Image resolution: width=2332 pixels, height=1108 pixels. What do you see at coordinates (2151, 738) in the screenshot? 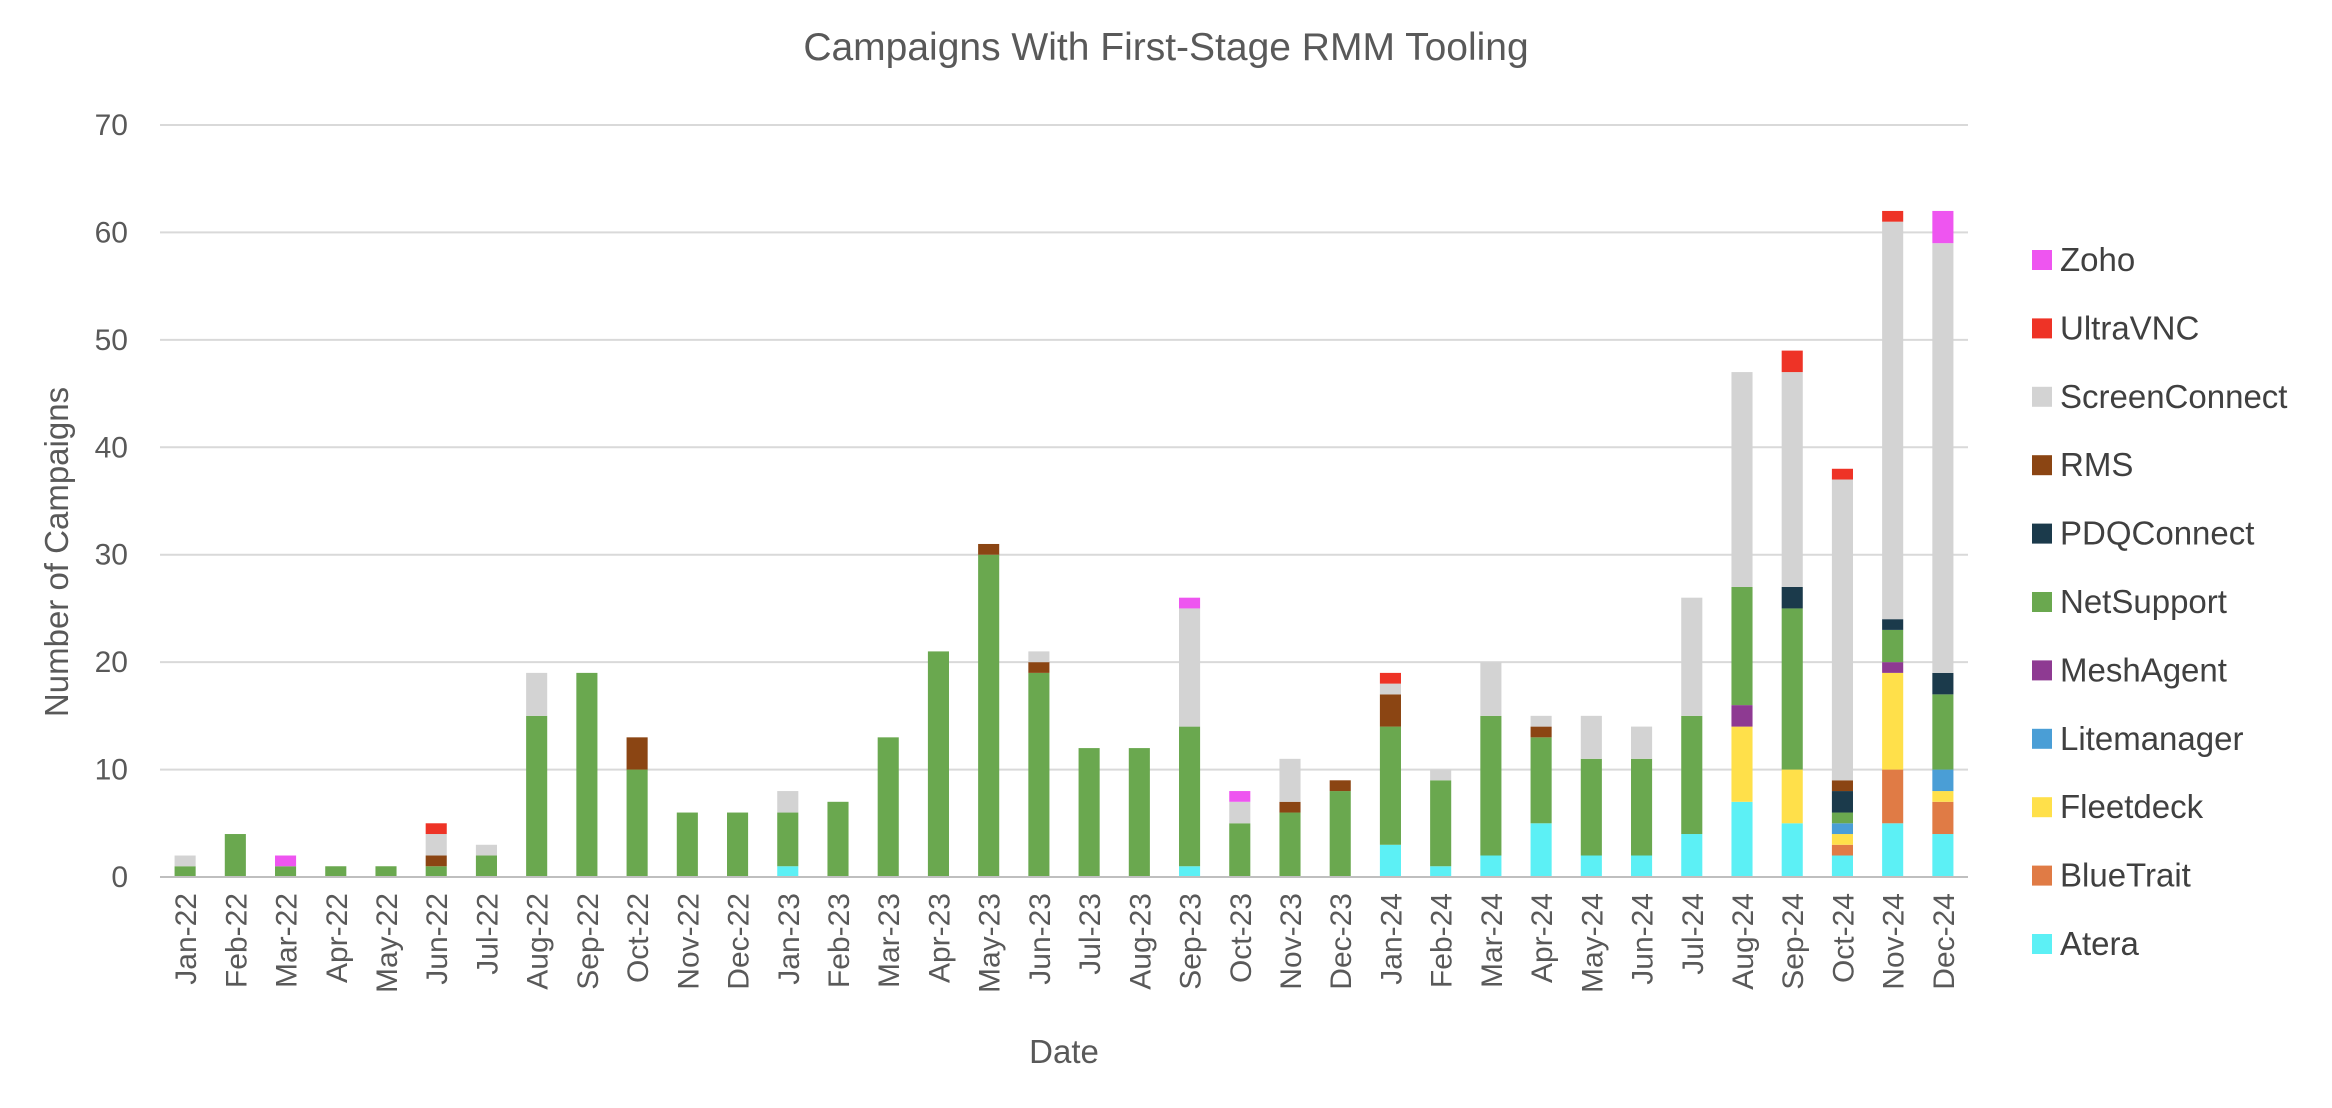
I see `legend-label: Litemanager` at bounding box center [2151, 738].